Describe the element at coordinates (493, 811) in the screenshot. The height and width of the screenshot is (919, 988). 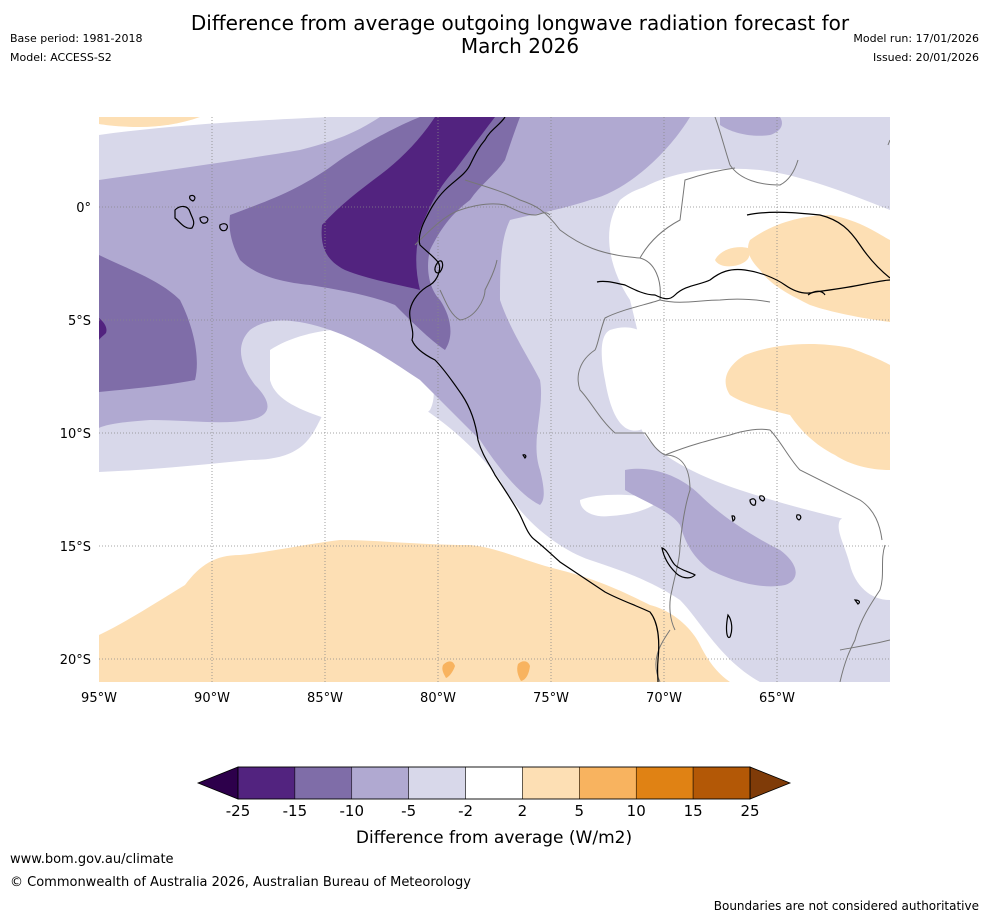
I see `colorbar-tick-labels: -25 -15 -10 -5 -2 2 5 10 15 25` at that location.